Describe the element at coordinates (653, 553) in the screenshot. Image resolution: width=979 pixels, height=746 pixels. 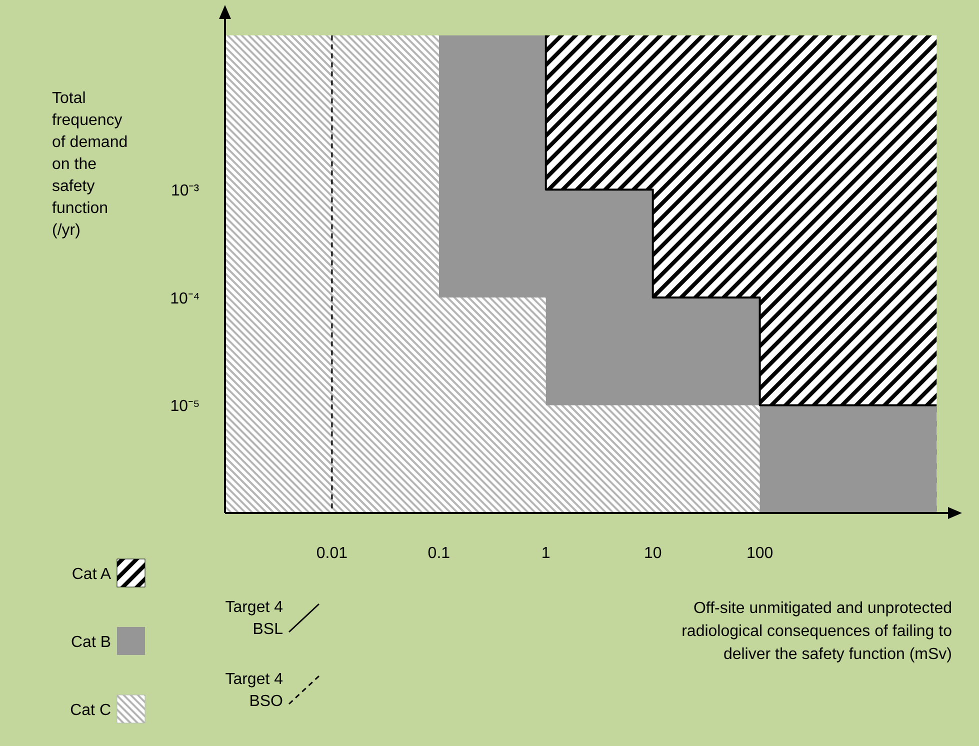
I see `x-tick-label: 10` at that location.